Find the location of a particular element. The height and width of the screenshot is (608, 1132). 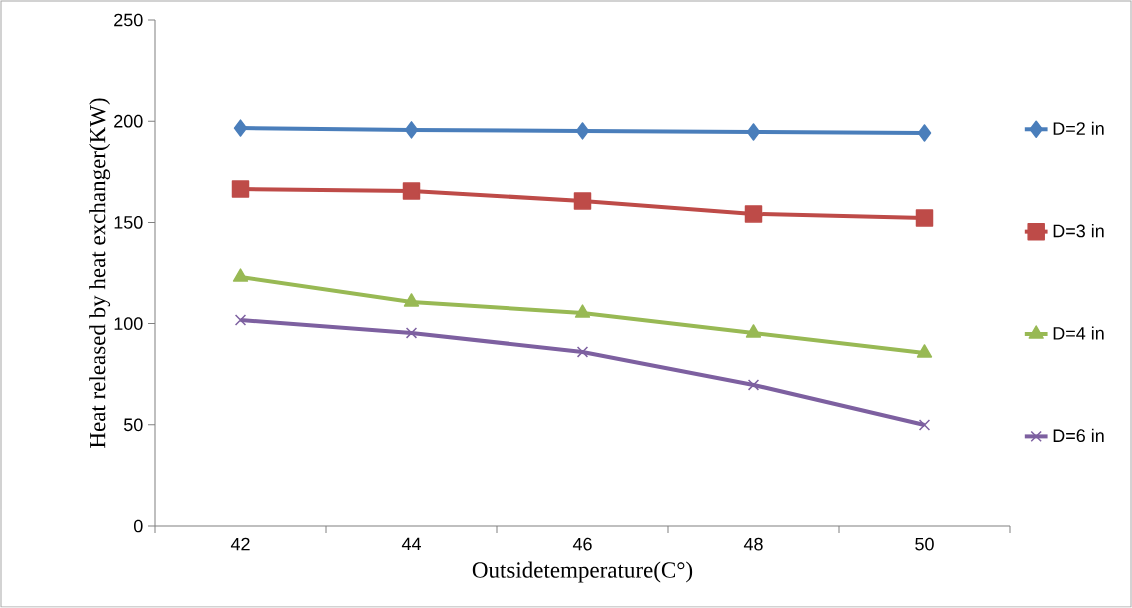

legend-label: D=4 in is located at coordinates (1078, 333).